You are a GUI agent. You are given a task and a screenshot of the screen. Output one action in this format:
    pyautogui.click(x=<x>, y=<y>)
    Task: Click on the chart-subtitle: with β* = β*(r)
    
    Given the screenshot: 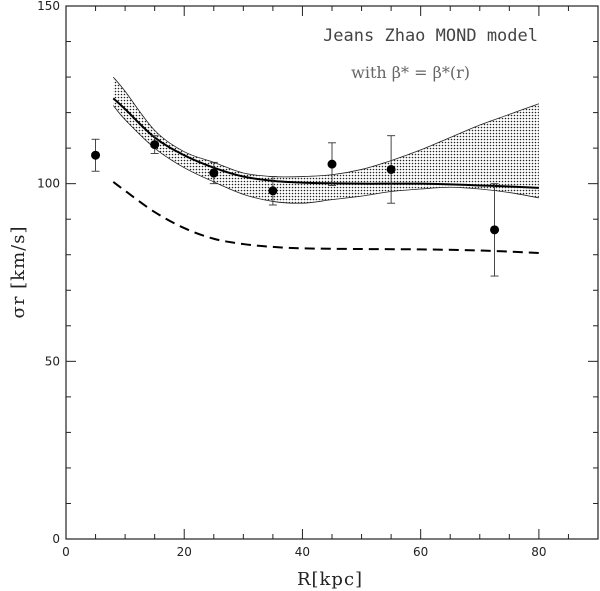 What is the action you would take?
    pyautogui.click(x=410, y=72)
    